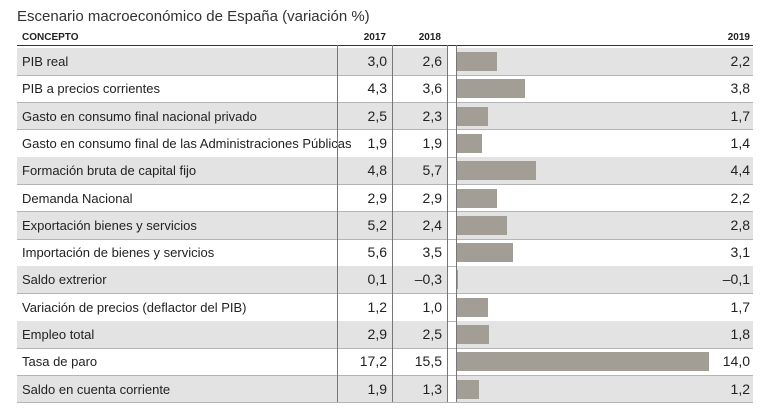 The height and width of the screenshot is (420, 770). I want to click on value-2017: 5,6, so click(377, 252).